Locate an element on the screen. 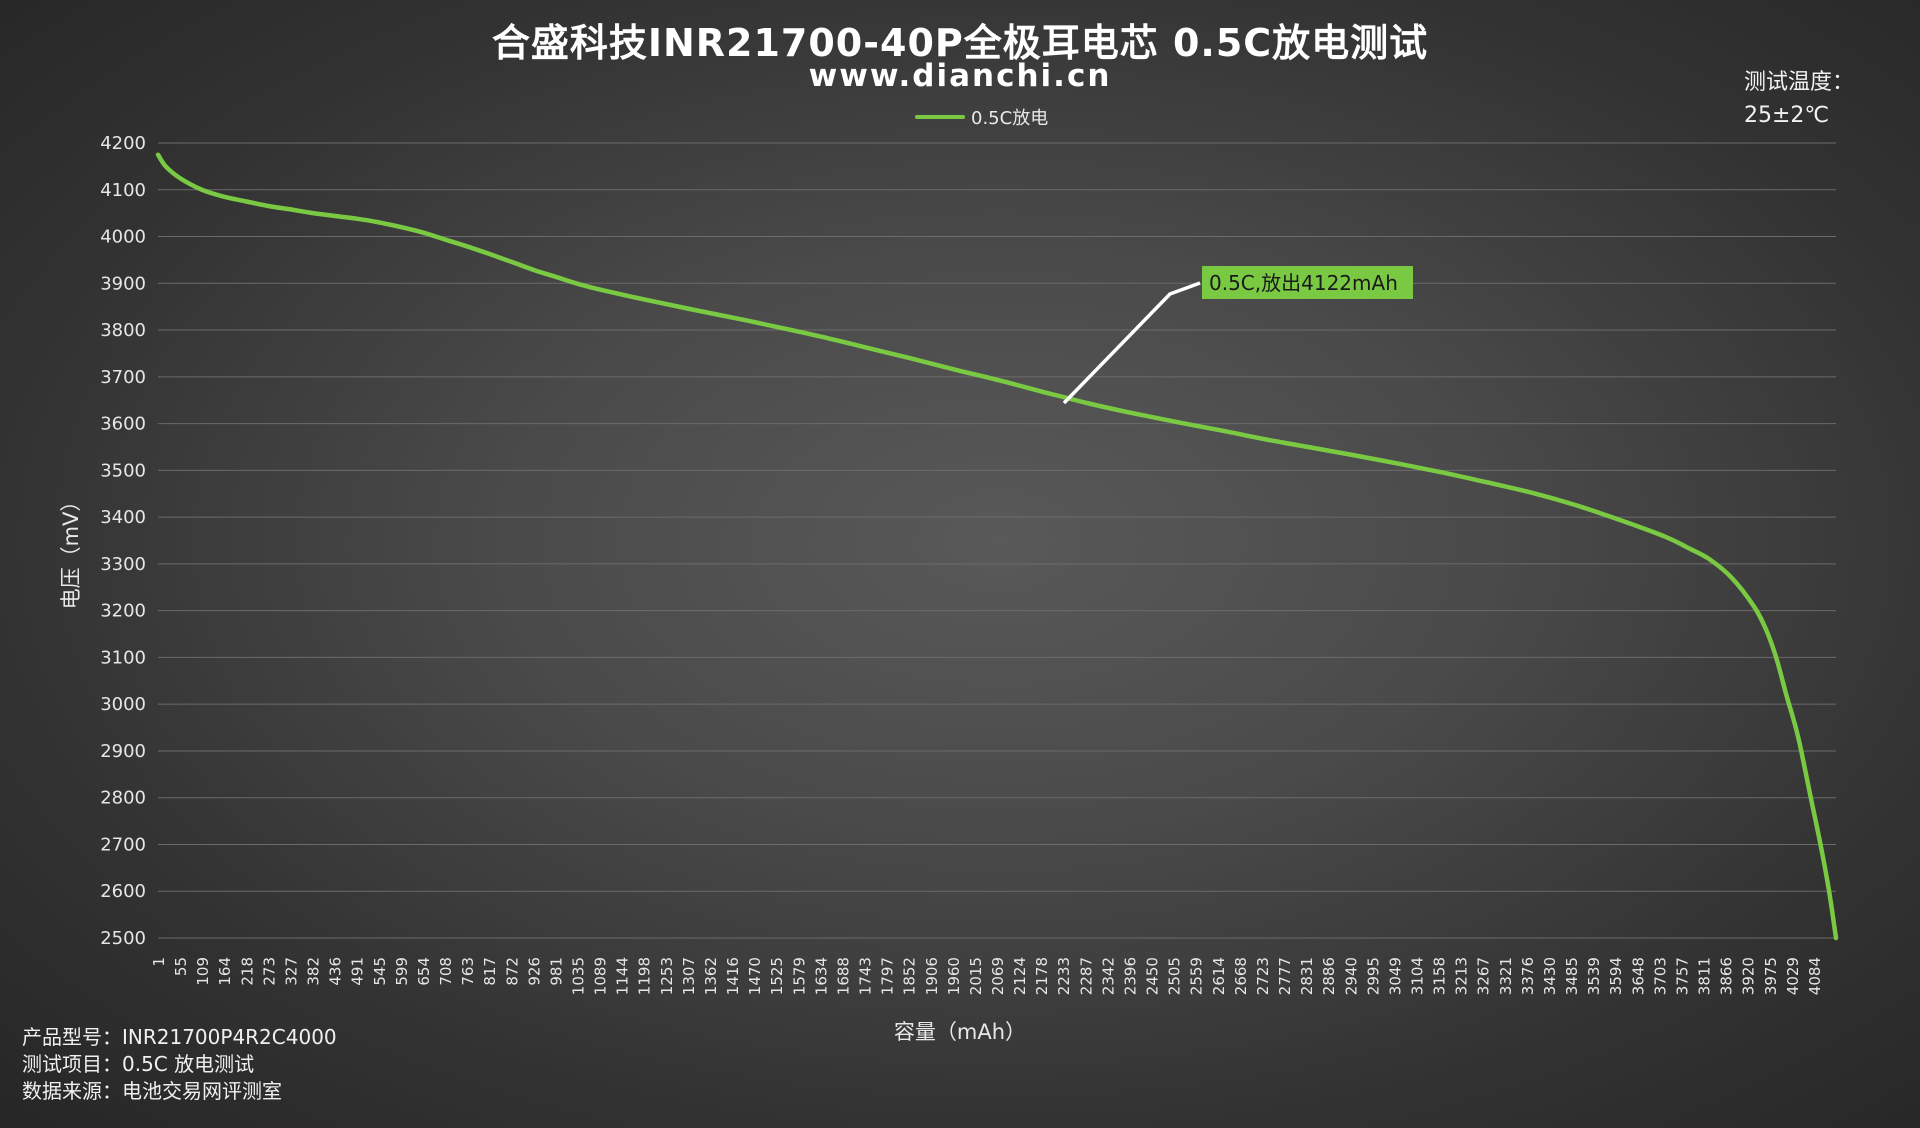 Image resolution: width=1920 pixels, height=1128 pixels. x-tick-label: 1 is located at coordinates (159, 962).